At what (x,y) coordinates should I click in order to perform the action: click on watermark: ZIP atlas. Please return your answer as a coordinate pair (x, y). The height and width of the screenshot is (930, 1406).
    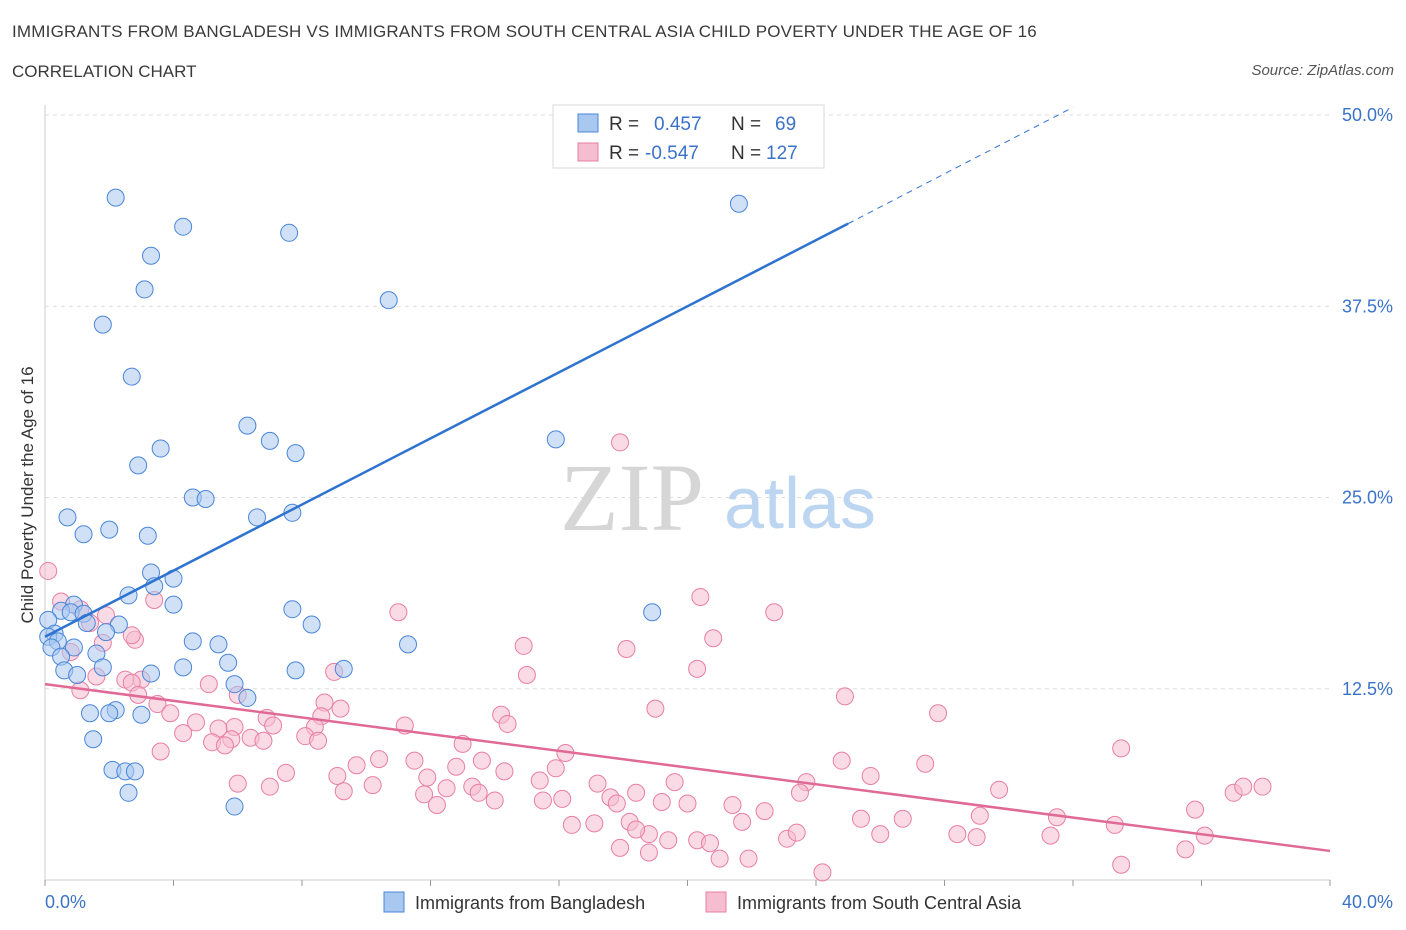
    Looking at the image, I should click on (718, 497).